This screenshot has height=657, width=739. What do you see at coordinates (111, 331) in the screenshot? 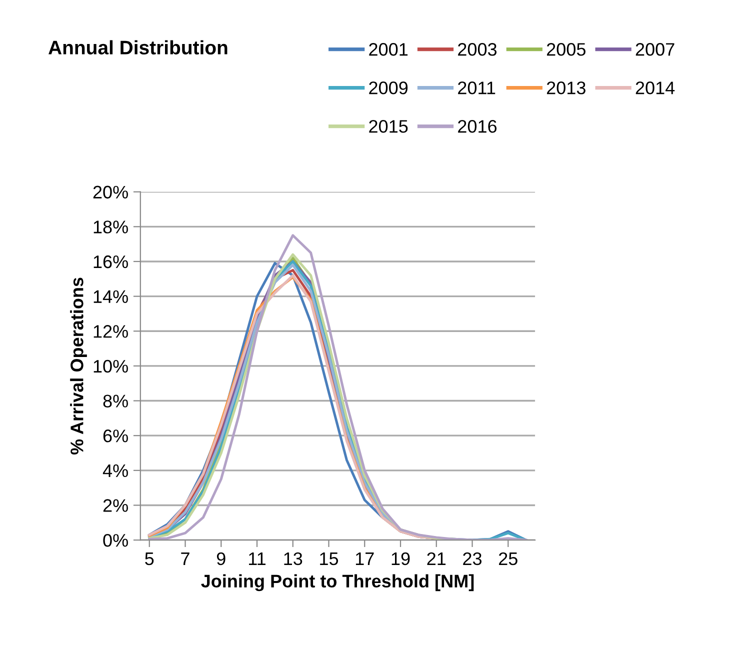
I see `y-tick-label: 12%` at bounding box center [111, 331].